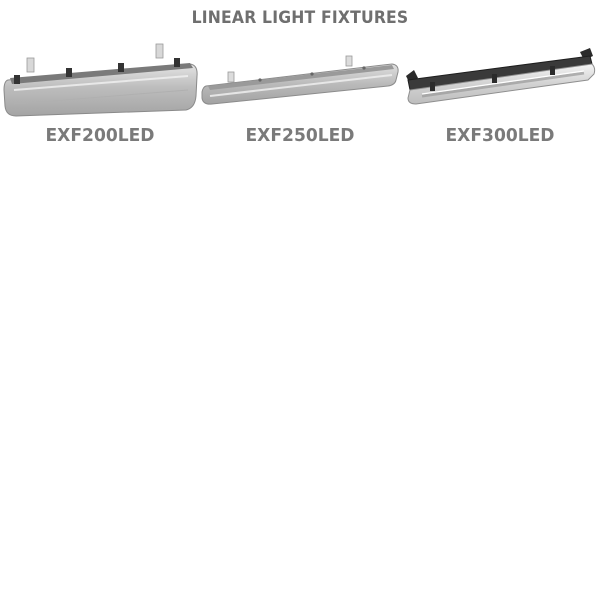  Describe the element at coordinates (100, 80) in the screenshot. I see `linear-fixture-gray-icon` at that location.